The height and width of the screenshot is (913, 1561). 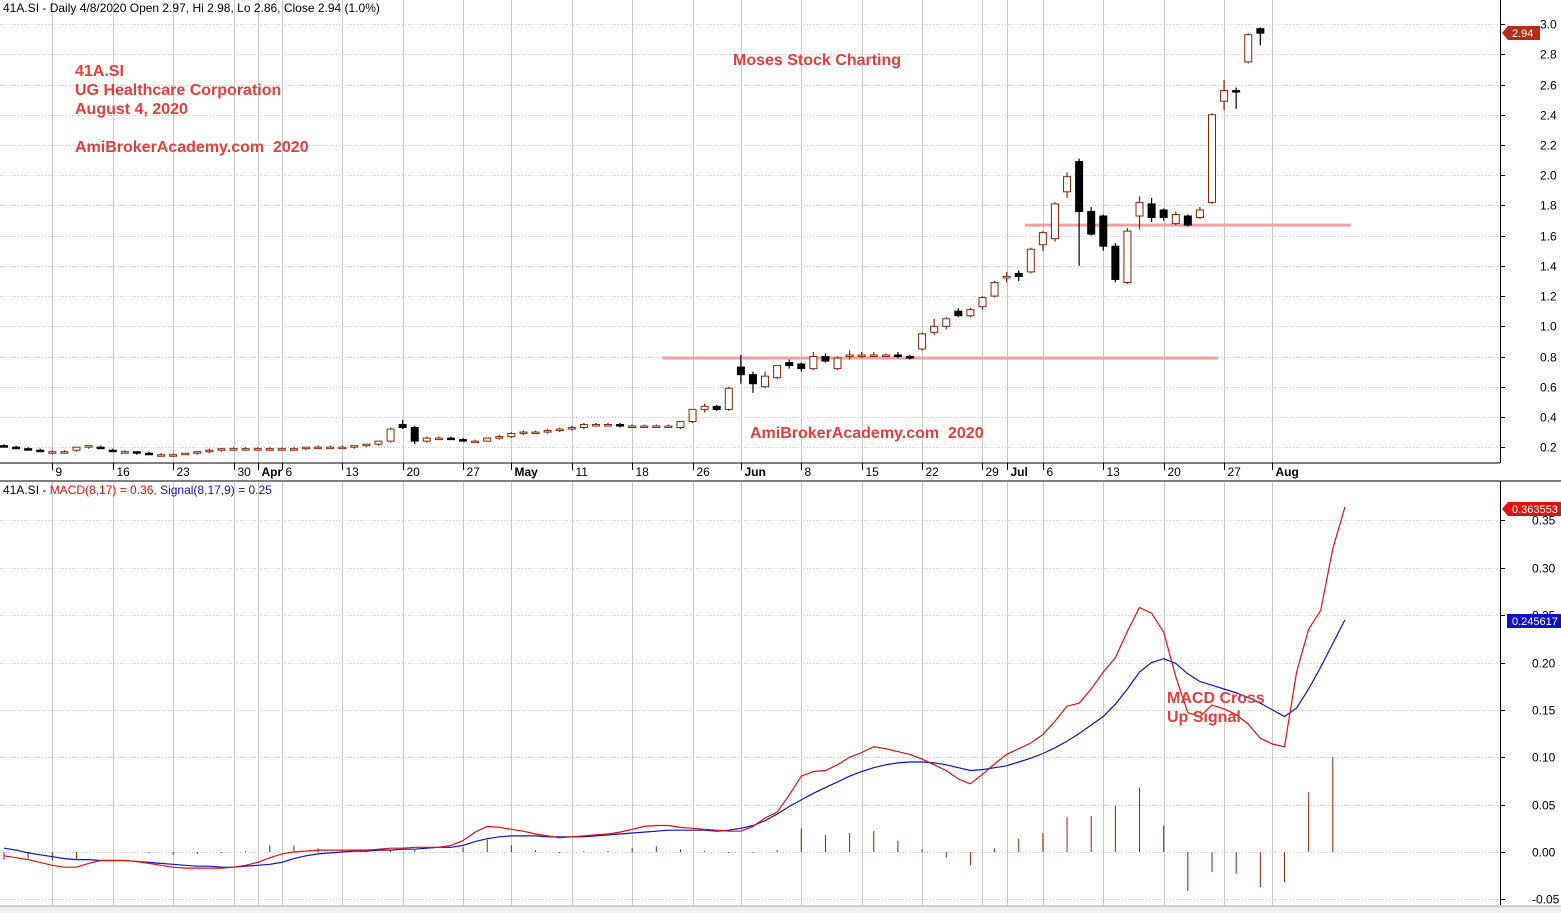 What do you see at coordinates (755, 472) in the screenshot?
I see `x-tick-label: Jun` at bounding box center [755, 472].